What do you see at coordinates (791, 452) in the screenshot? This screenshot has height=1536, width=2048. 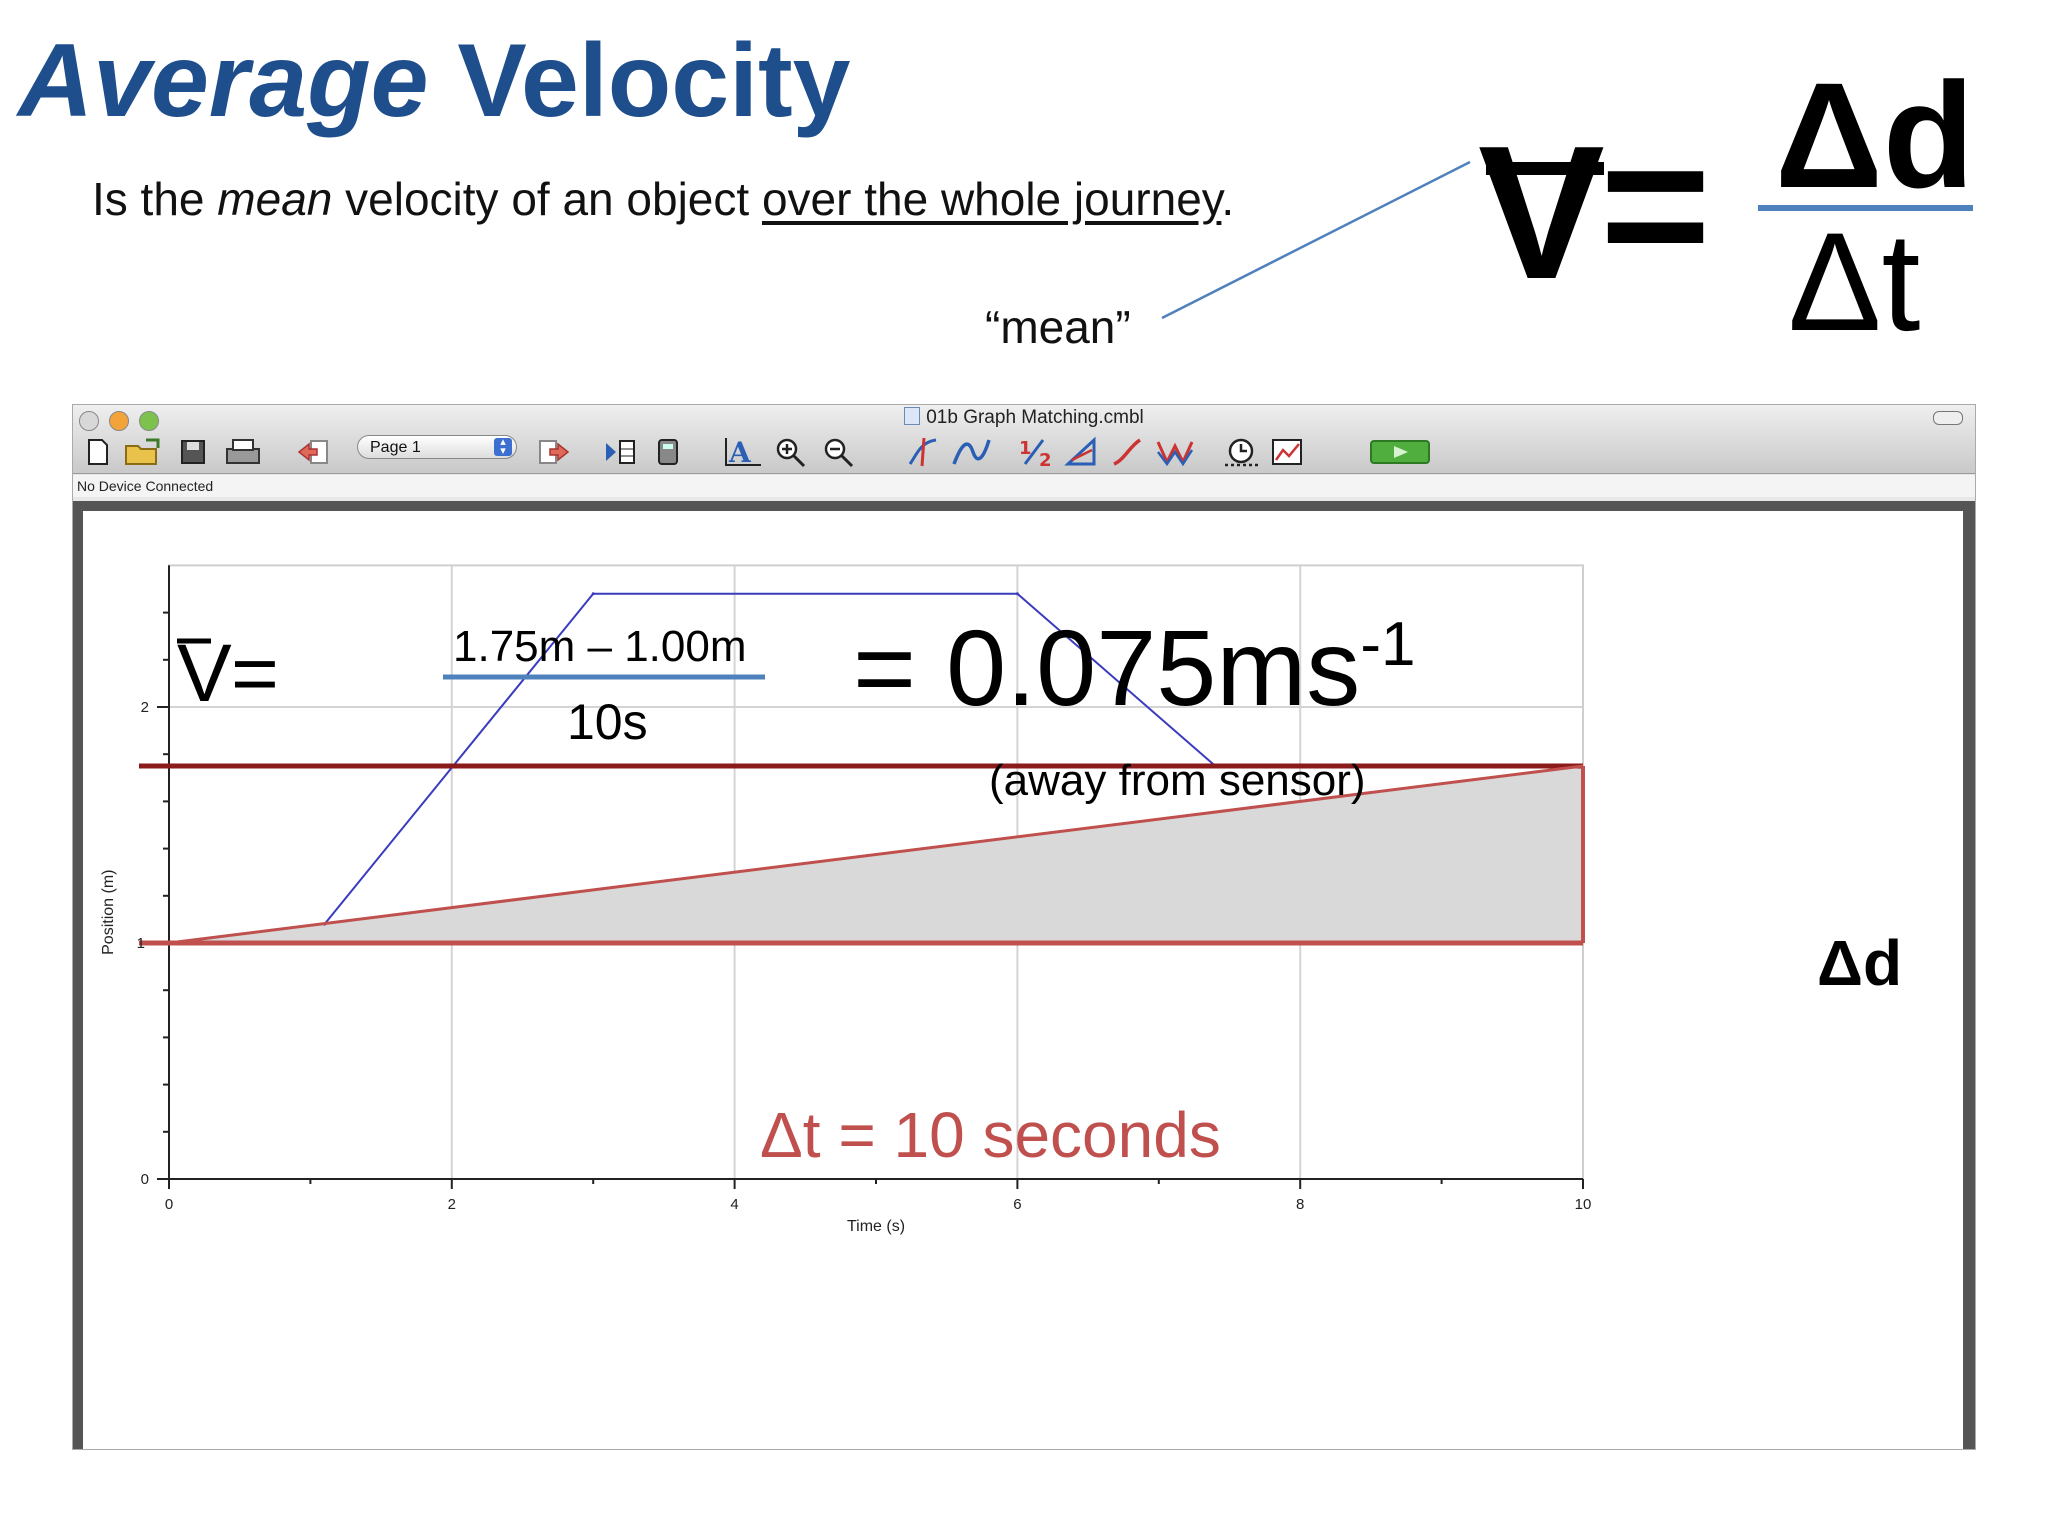 I see `zoom-in-icon` at bounding box center [791, 452].